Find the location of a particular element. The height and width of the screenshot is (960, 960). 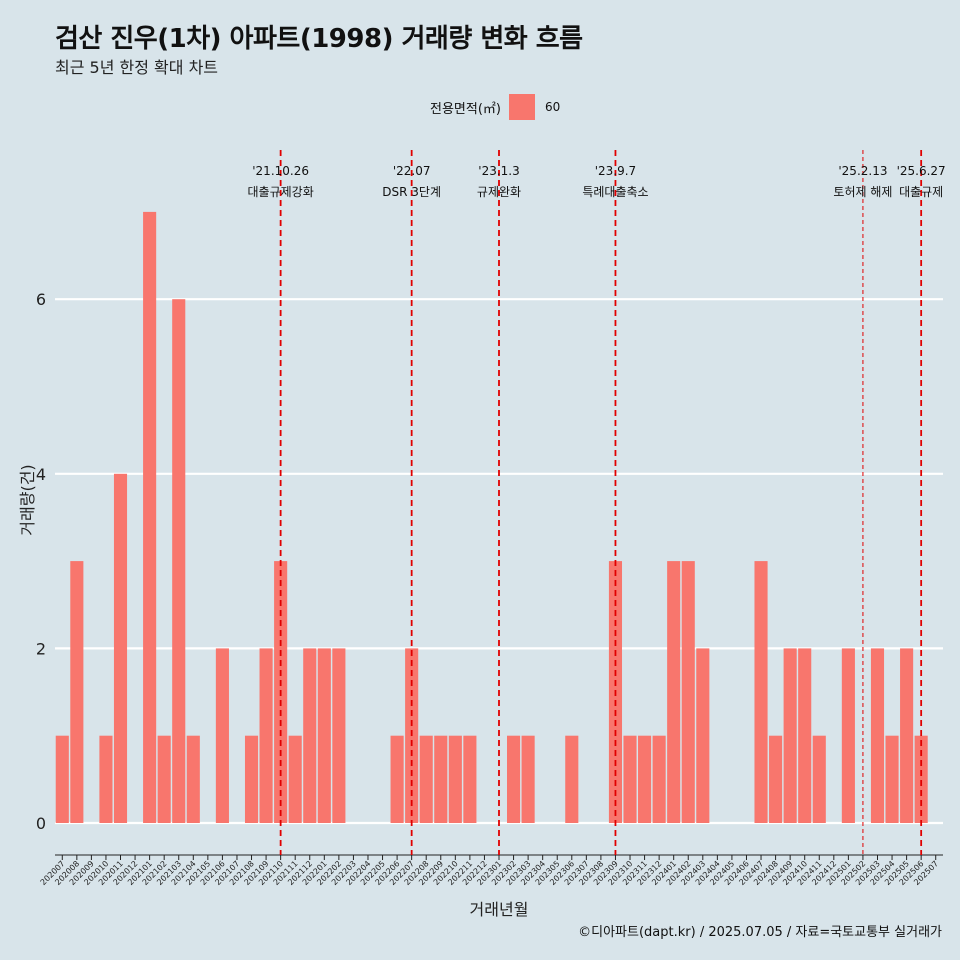

y-tick-label: 0 is located at coordinates (41, 823).